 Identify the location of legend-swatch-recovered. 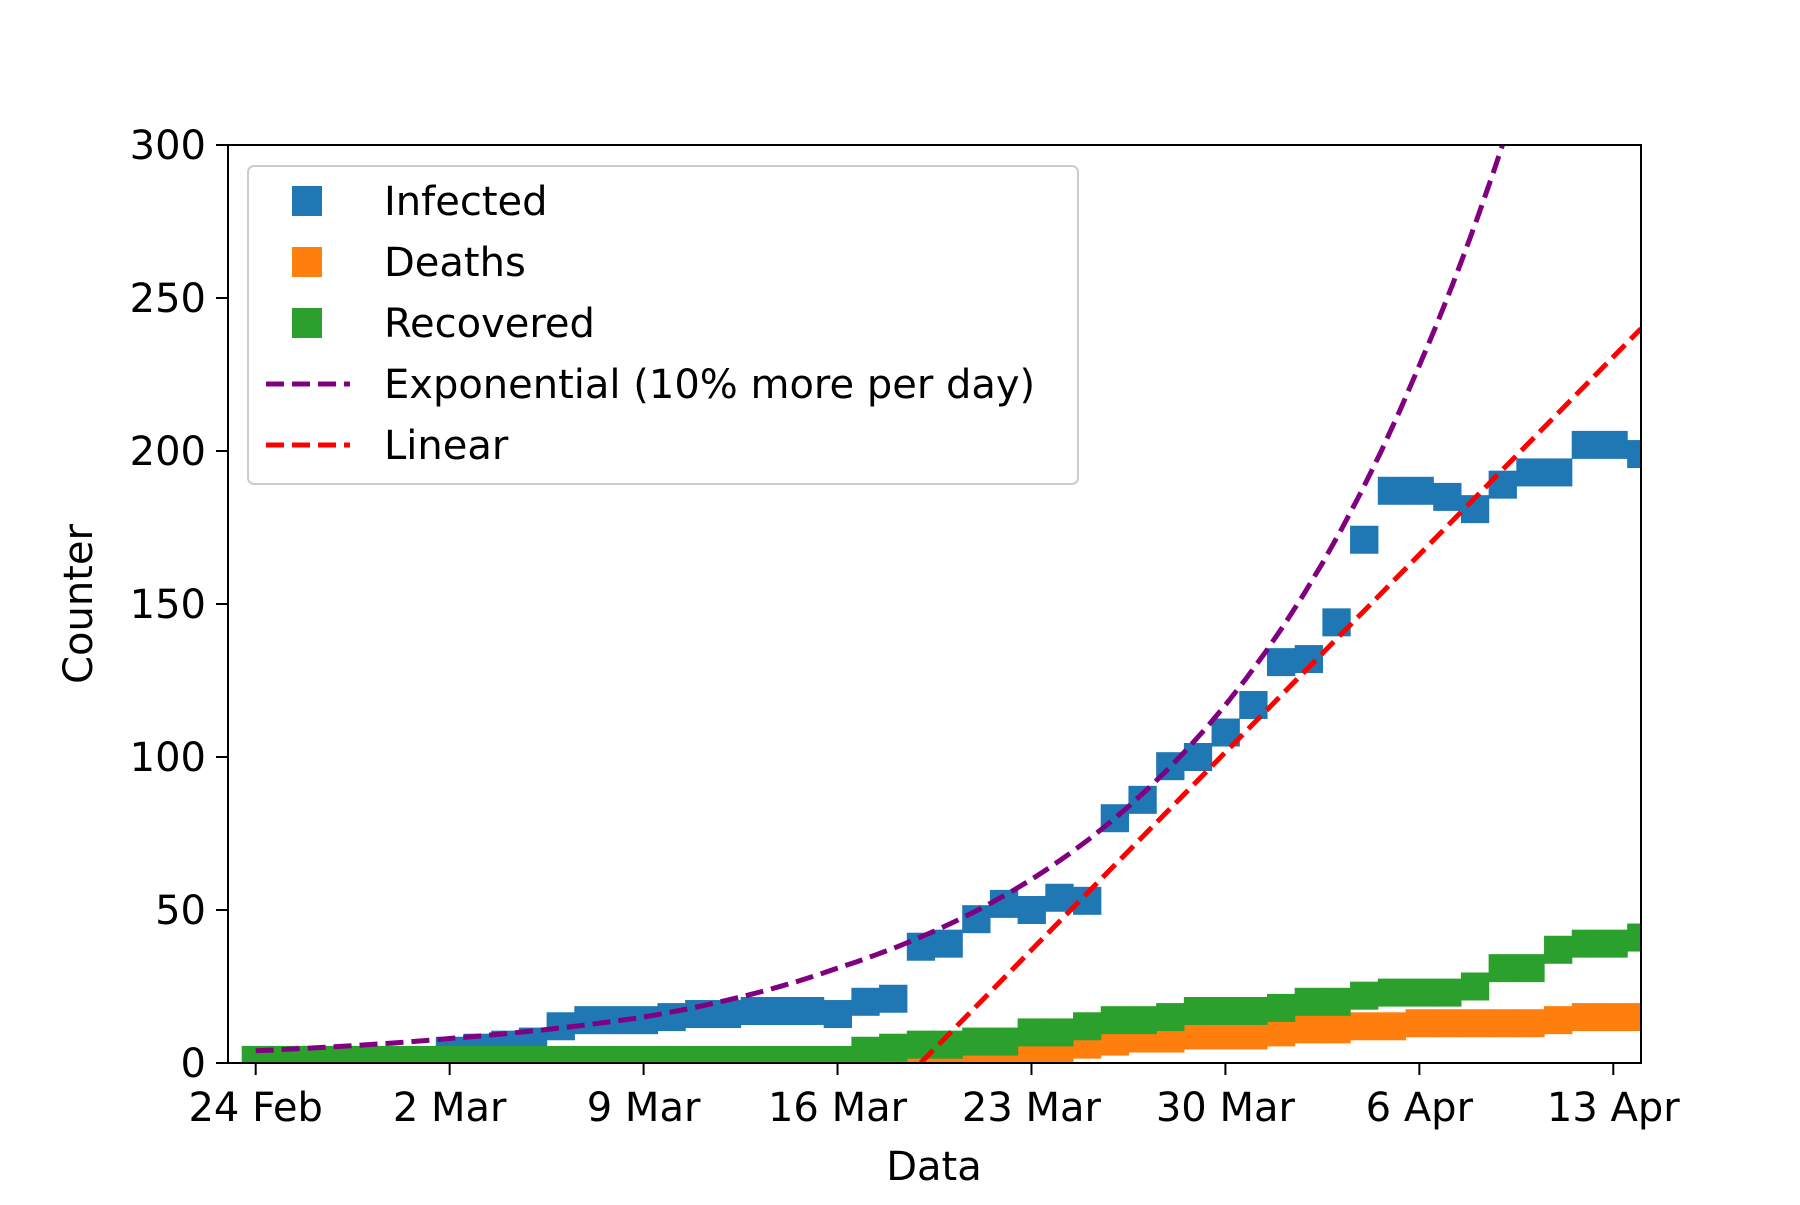
(307, 323).